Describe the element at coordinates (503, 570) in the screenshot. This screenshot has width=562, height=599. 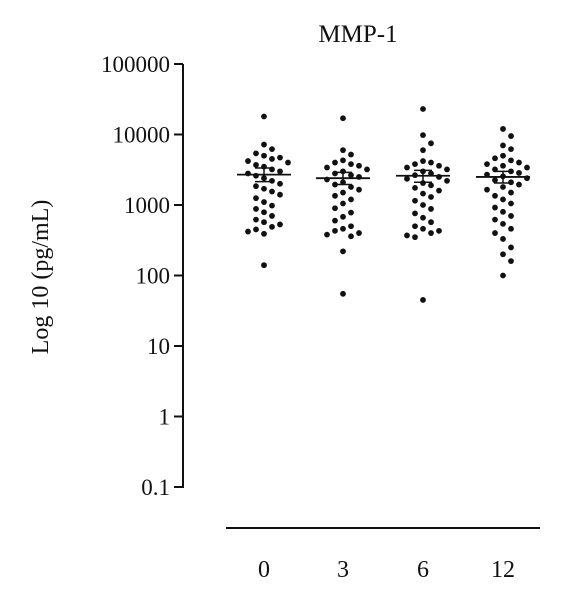
I see `x-tick-label: 12` at that location.